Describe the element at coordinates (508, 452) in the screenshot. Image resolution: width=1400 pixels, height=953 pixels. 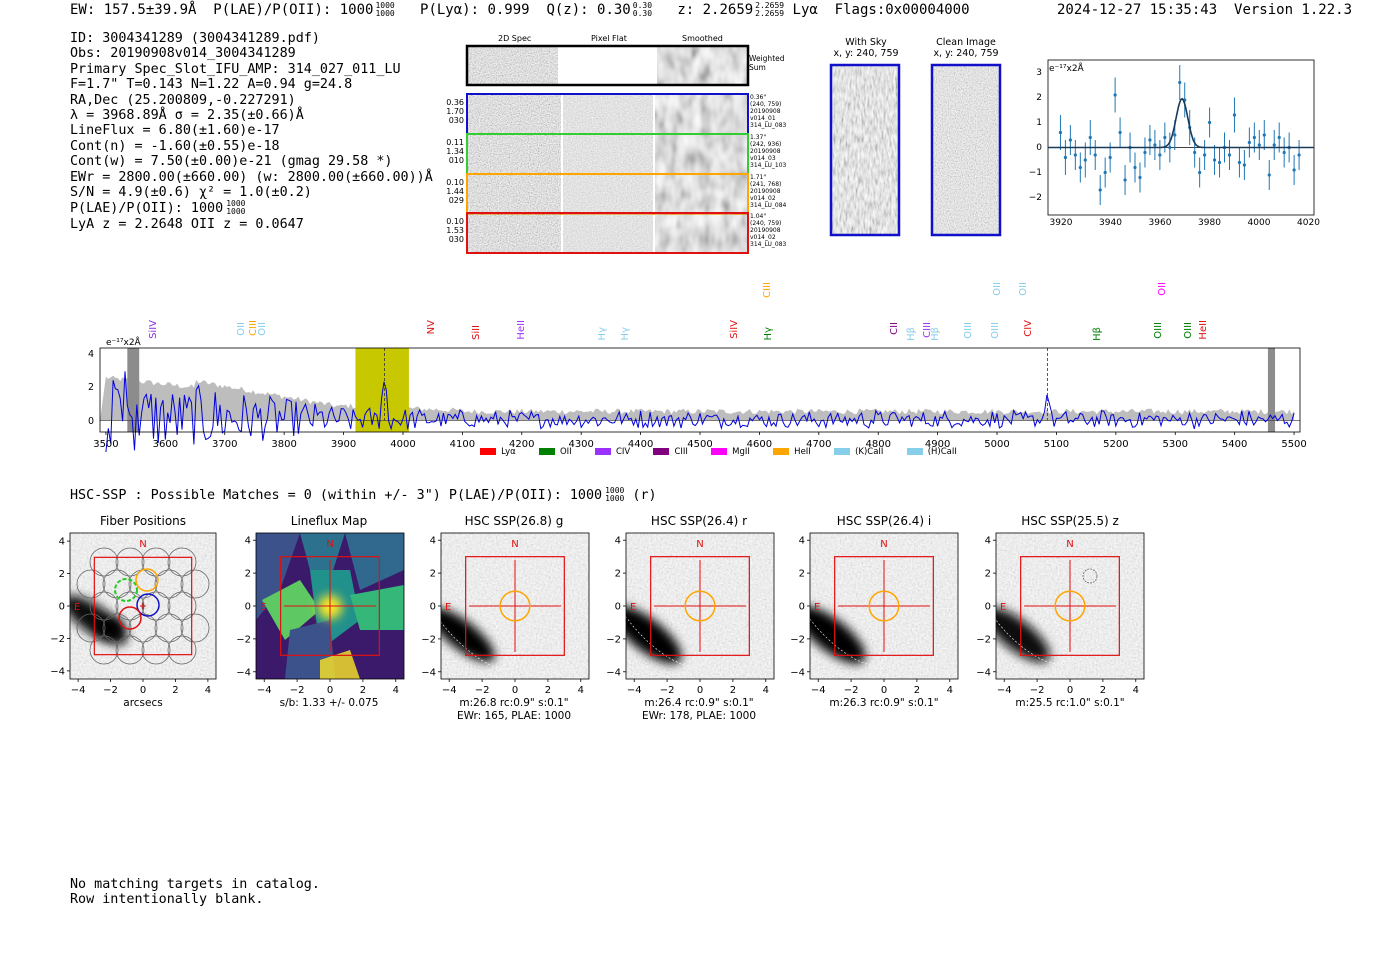
I see `legend-label: Lyα` at that location.